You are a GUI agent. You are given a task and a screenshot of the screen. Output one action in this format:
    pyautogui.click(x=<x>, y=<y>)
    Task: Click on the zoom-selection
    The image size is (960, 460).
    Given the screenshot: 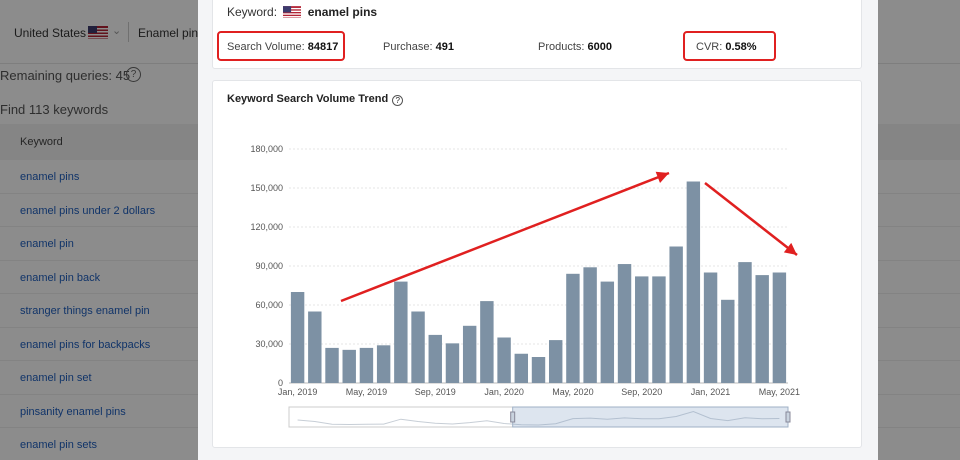 What is the action you would take?
    pyautogui.click(x=650, y=417)
    